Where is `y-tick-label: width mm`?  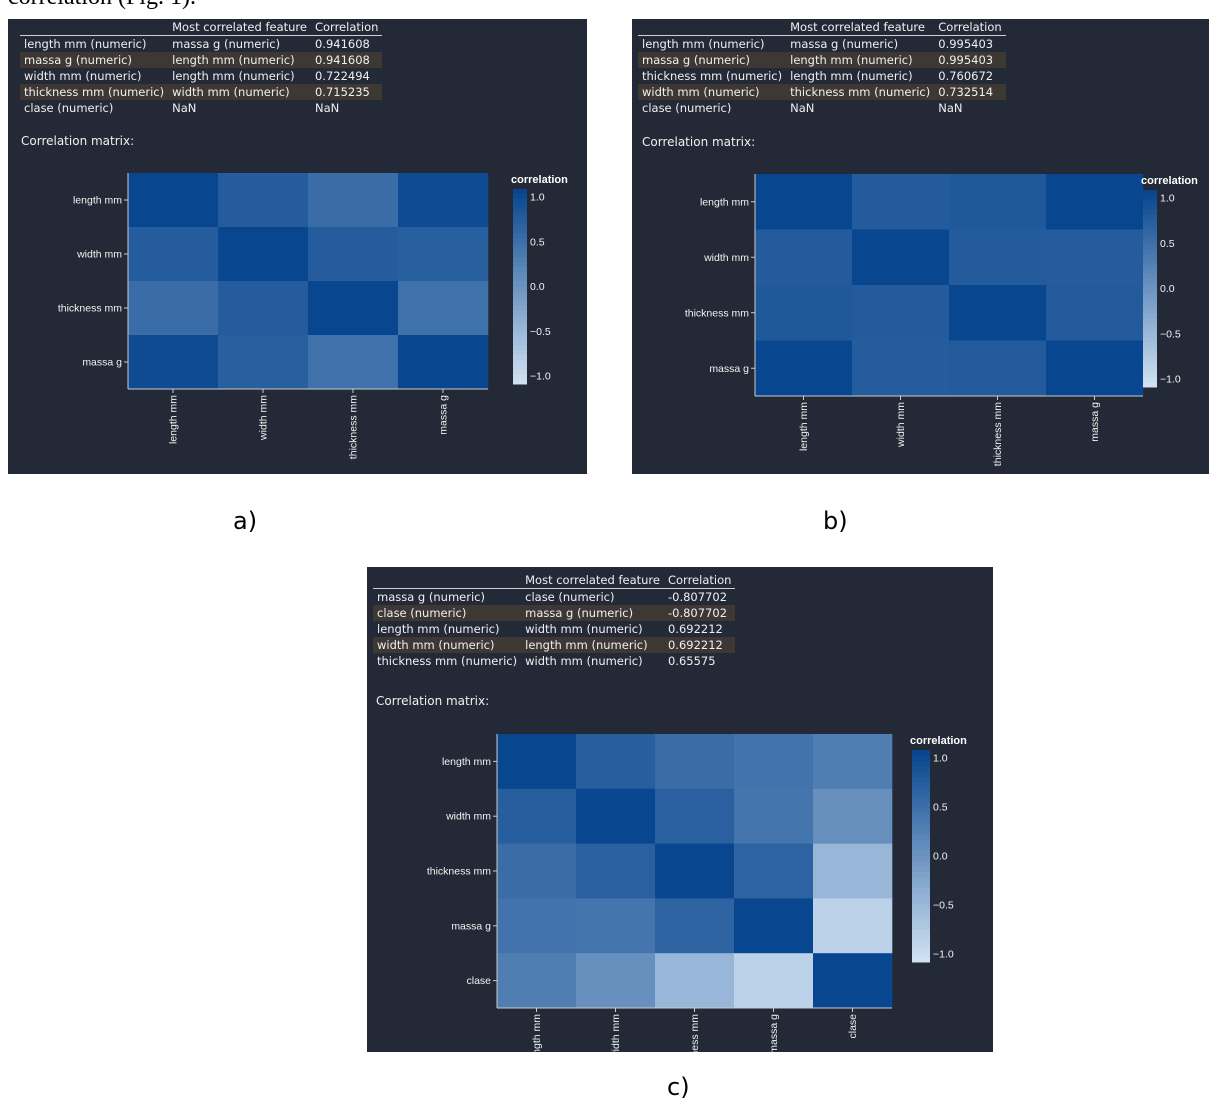
y-tick-label: width mm is located at coordinates (468, 817).